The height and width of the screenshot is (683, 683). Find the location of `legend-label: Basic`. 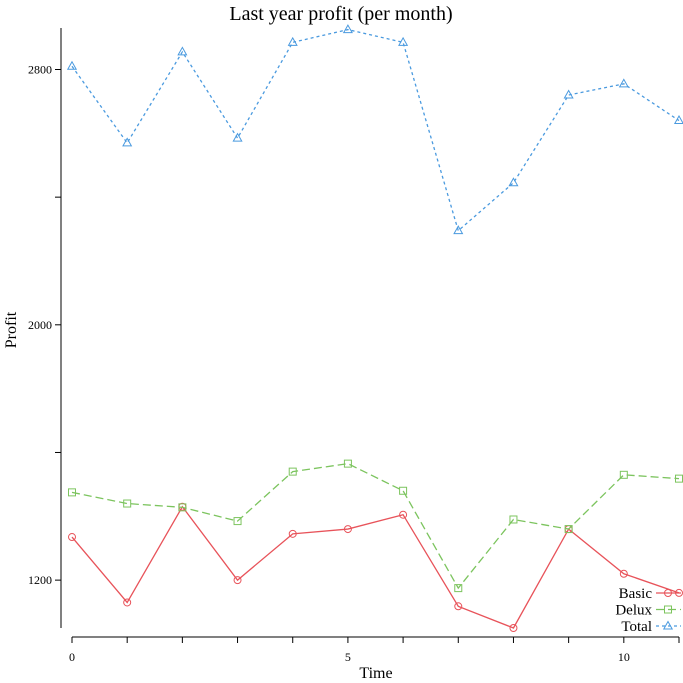

legend-label: Basic is located at coordinates (636, 594).